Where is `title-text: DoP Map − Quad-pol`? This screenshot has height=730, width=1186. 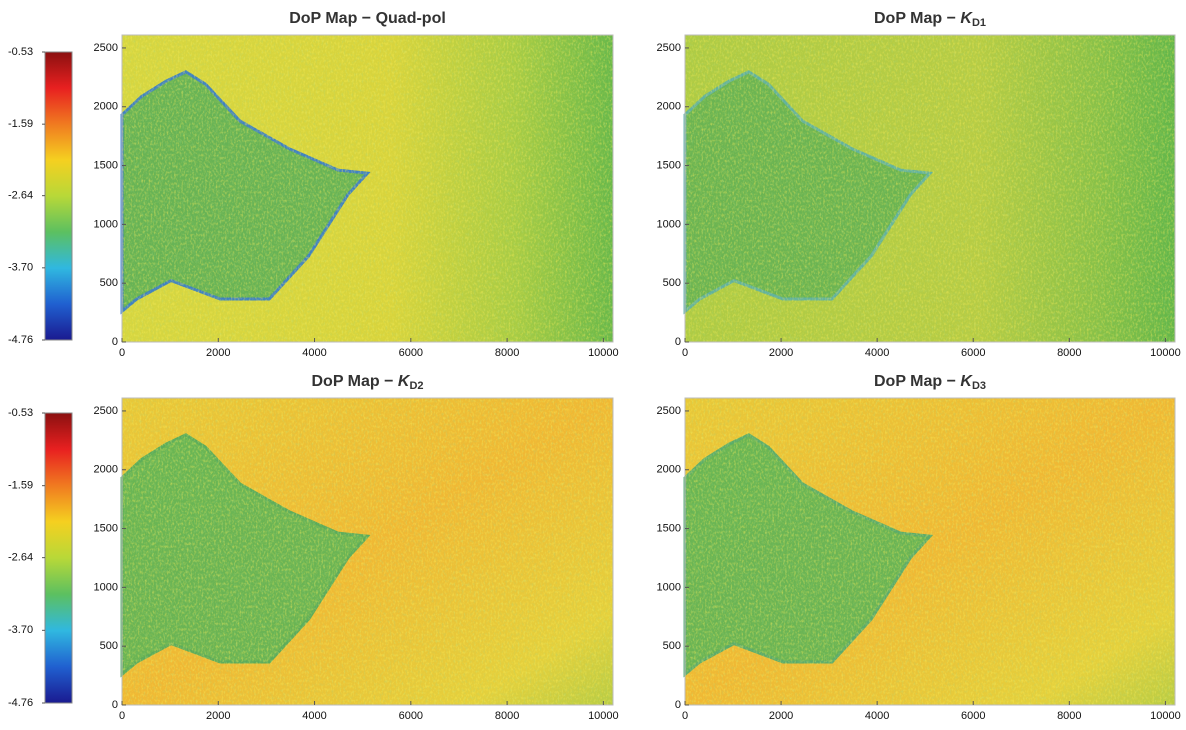 title-text: DoP Map − Quad-pol is located at coordinates (367, 18).